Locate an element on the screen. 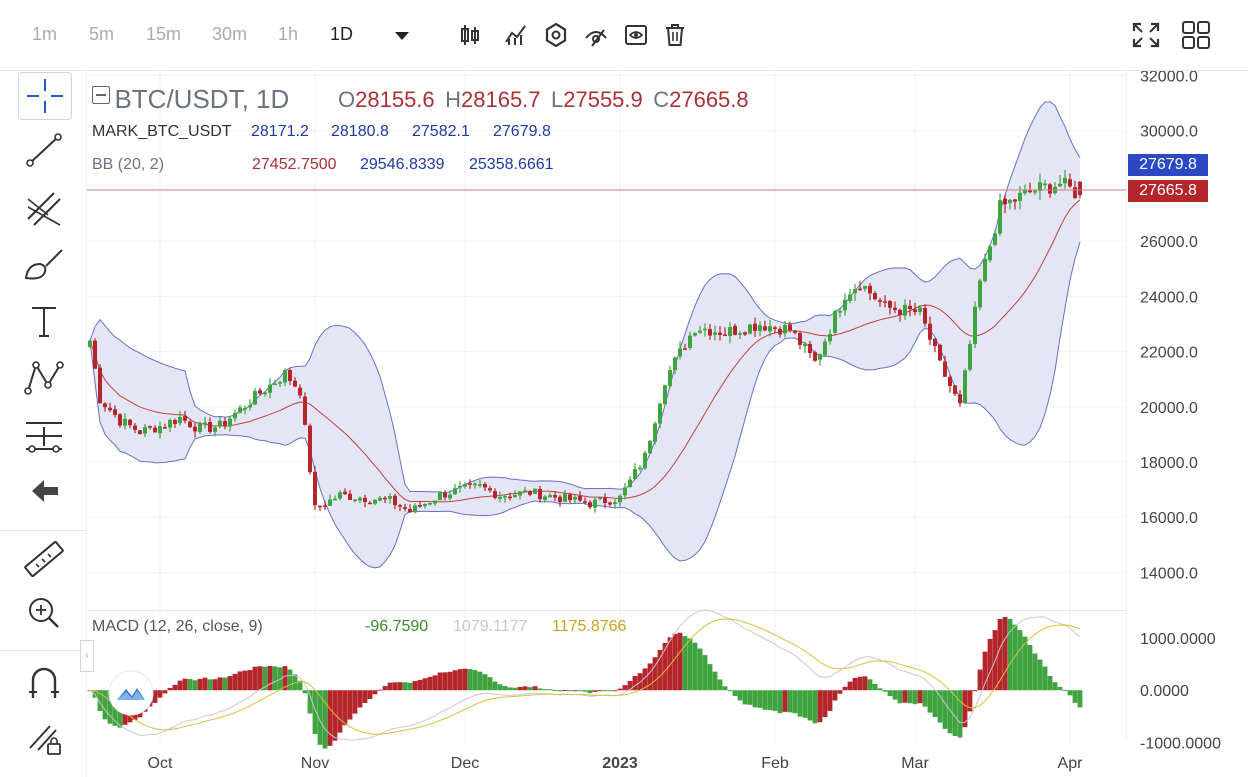  mark-value-2: 28180.8 is located at coordinates (360, 131).